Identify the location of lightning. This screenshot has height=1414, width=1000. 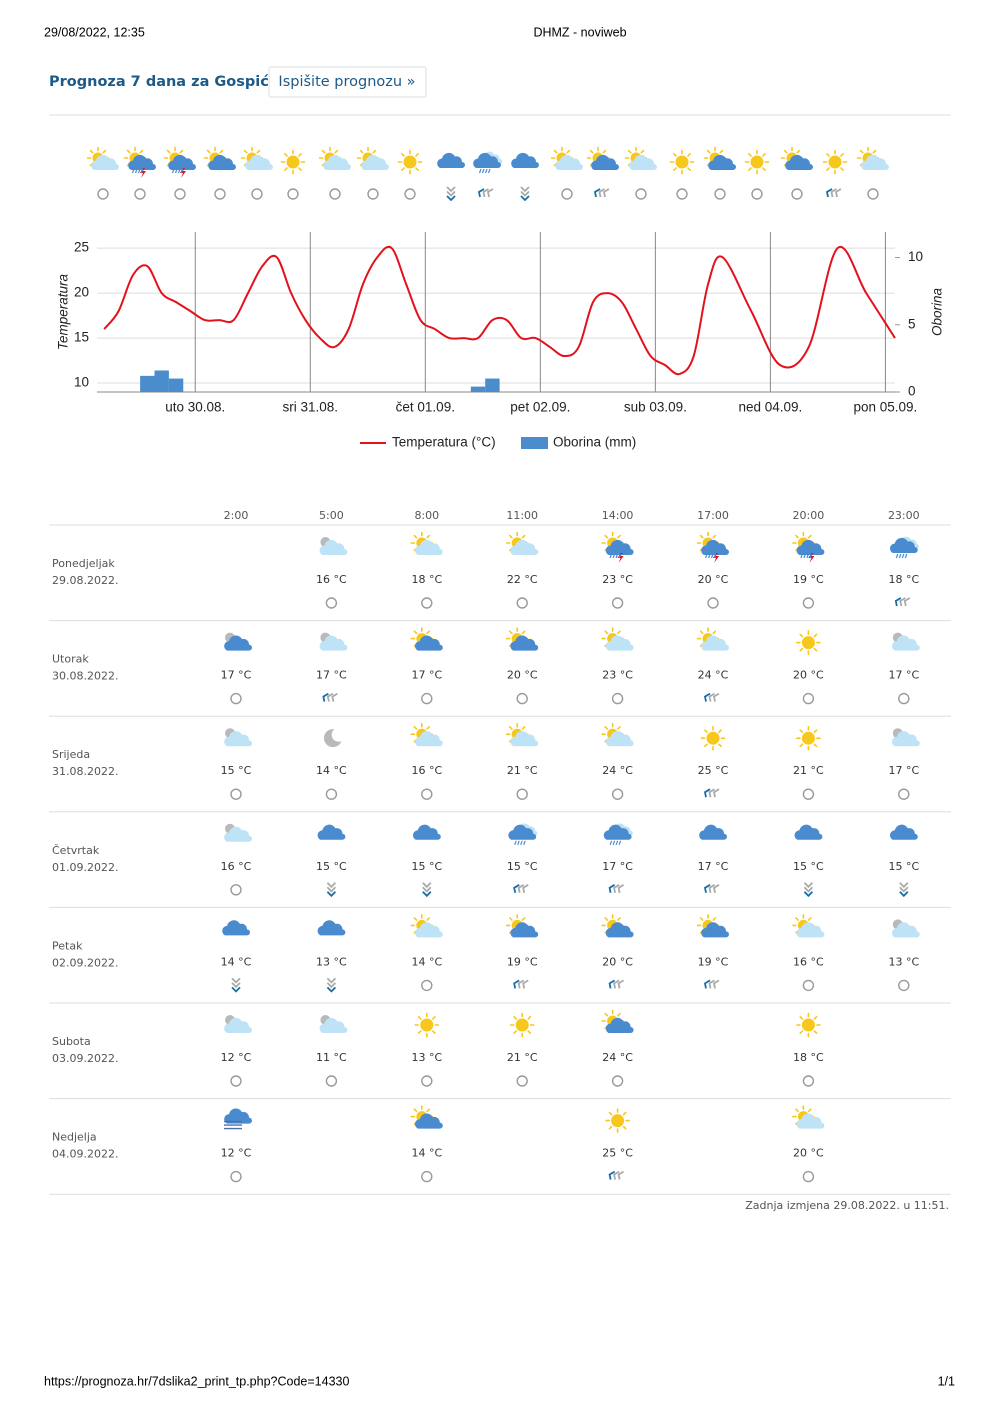
(183, 173).